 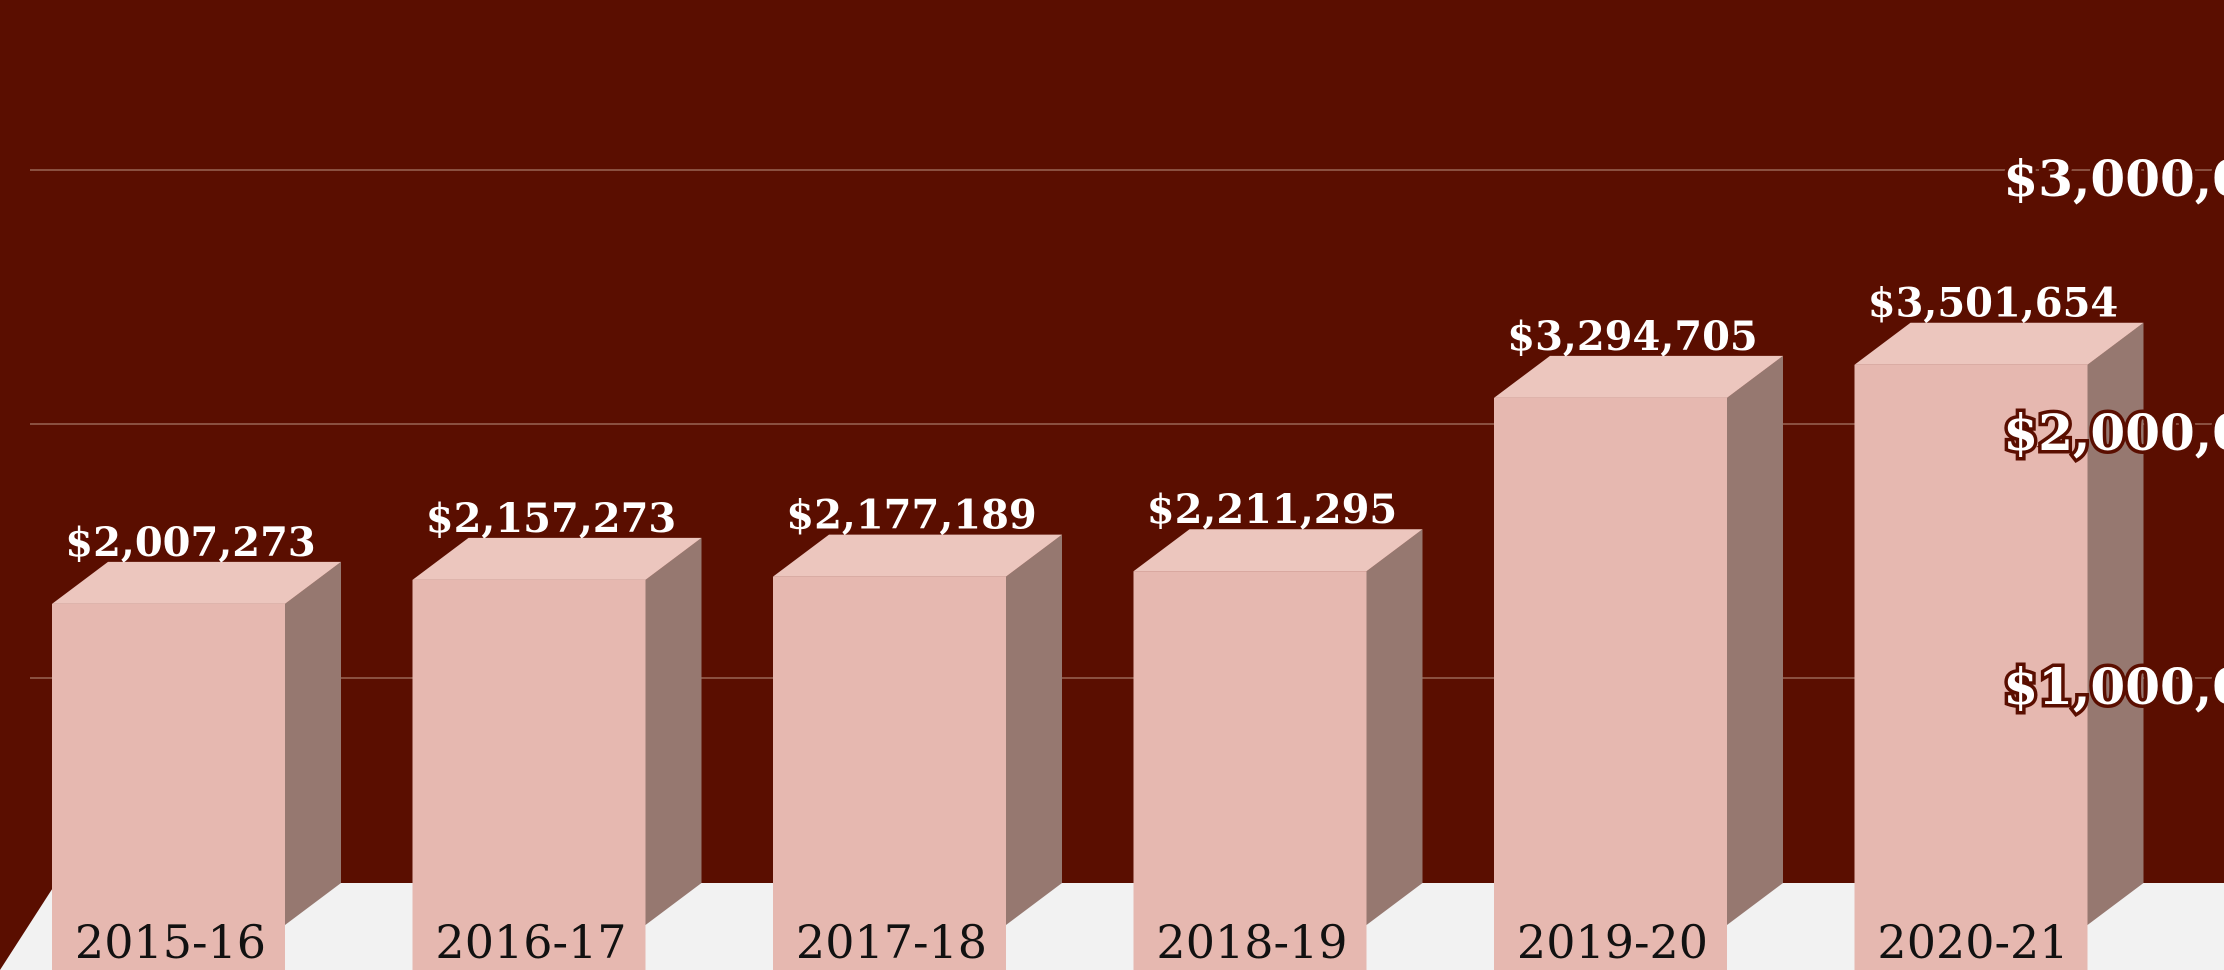 I want to click on x-tick-1: 2016-17, so click(x=530, y=942).